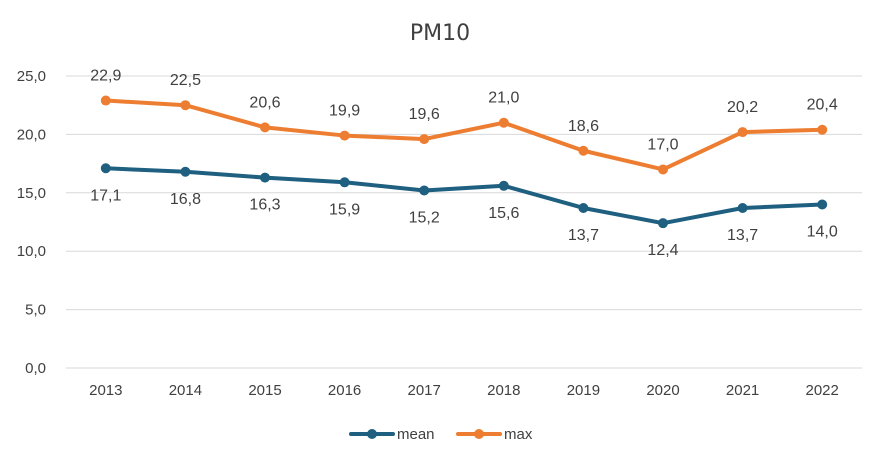 This screenshot has height=459, width=877. I want to click on x-tick-label: 2022, so click(822, 390).